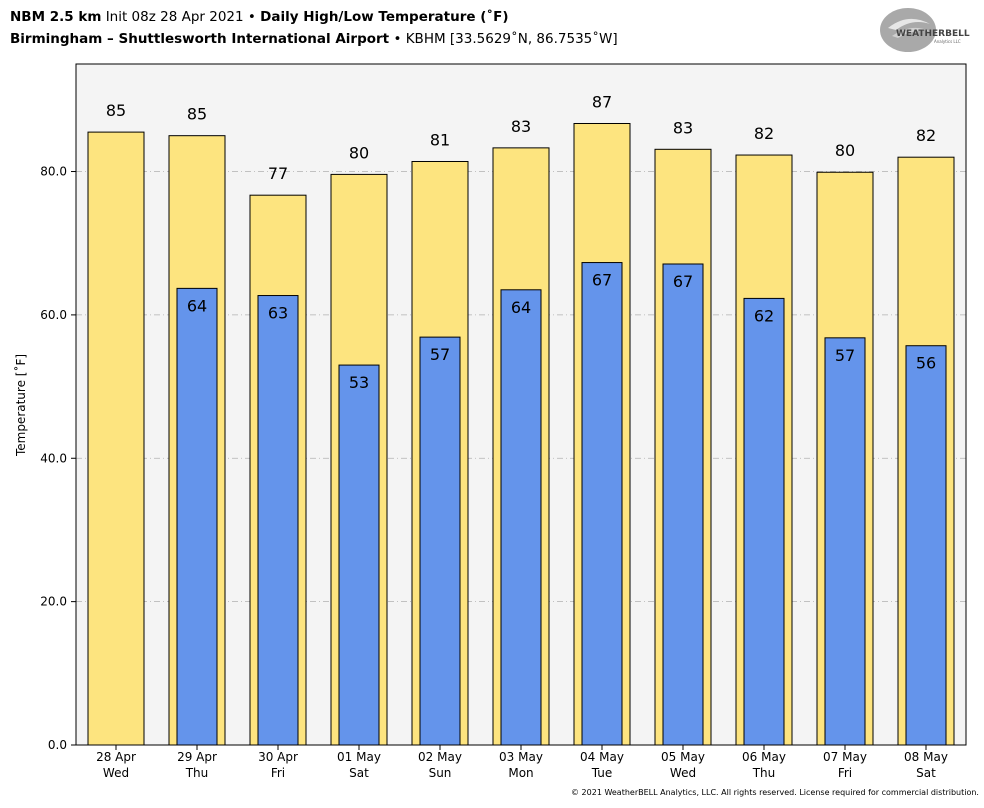 The height and width of the screenshot is (808, 984). I want to click on low-temp-label: 62, so click(764, 315).